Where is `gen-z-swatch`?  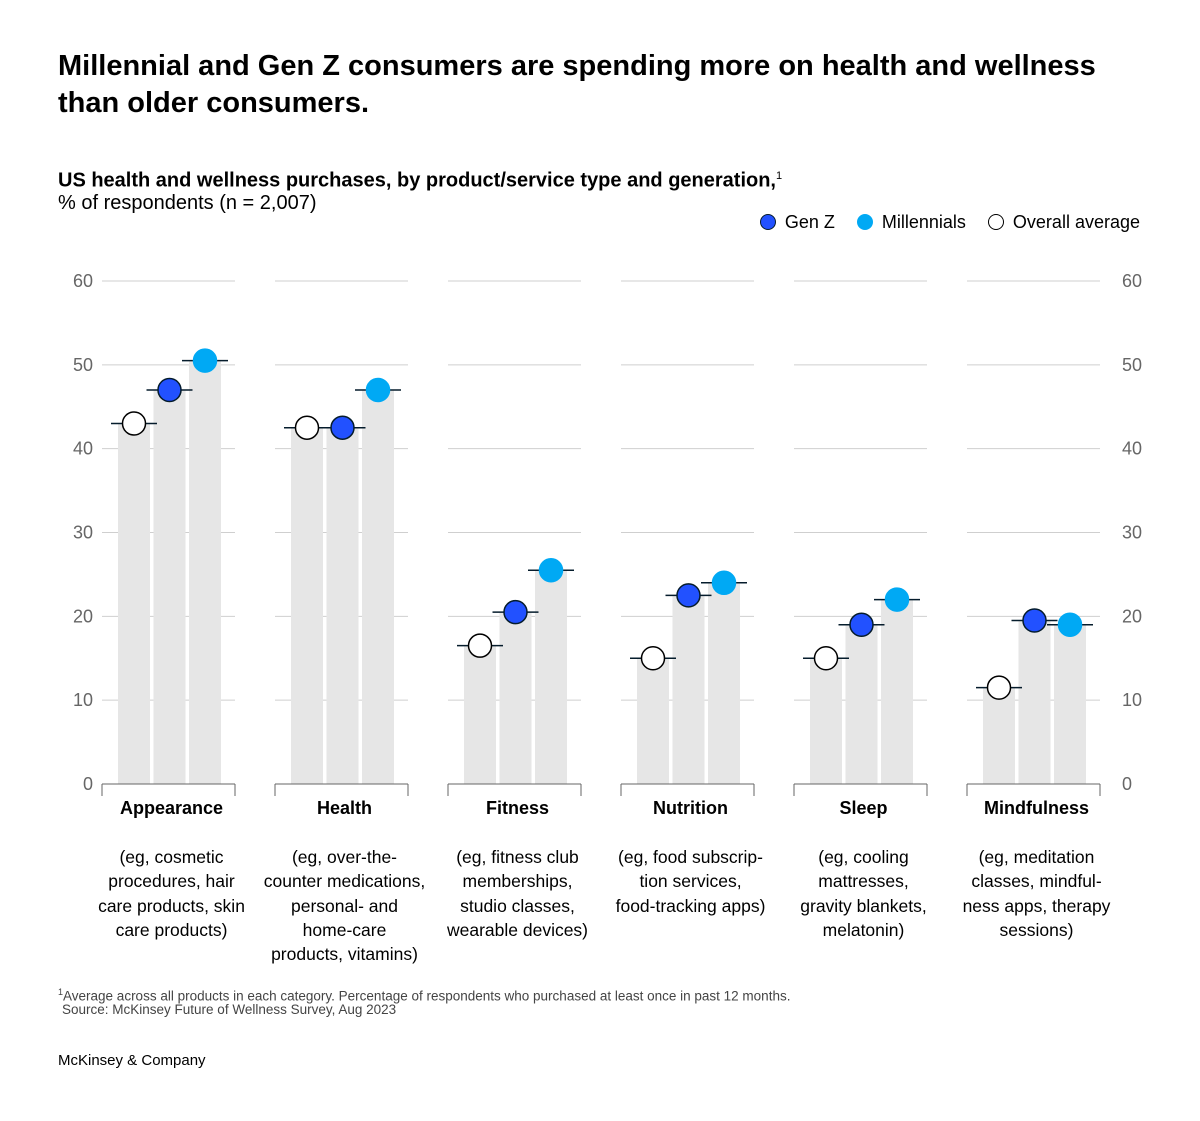
gen-z-swatch is located at coordinates (767, 222).